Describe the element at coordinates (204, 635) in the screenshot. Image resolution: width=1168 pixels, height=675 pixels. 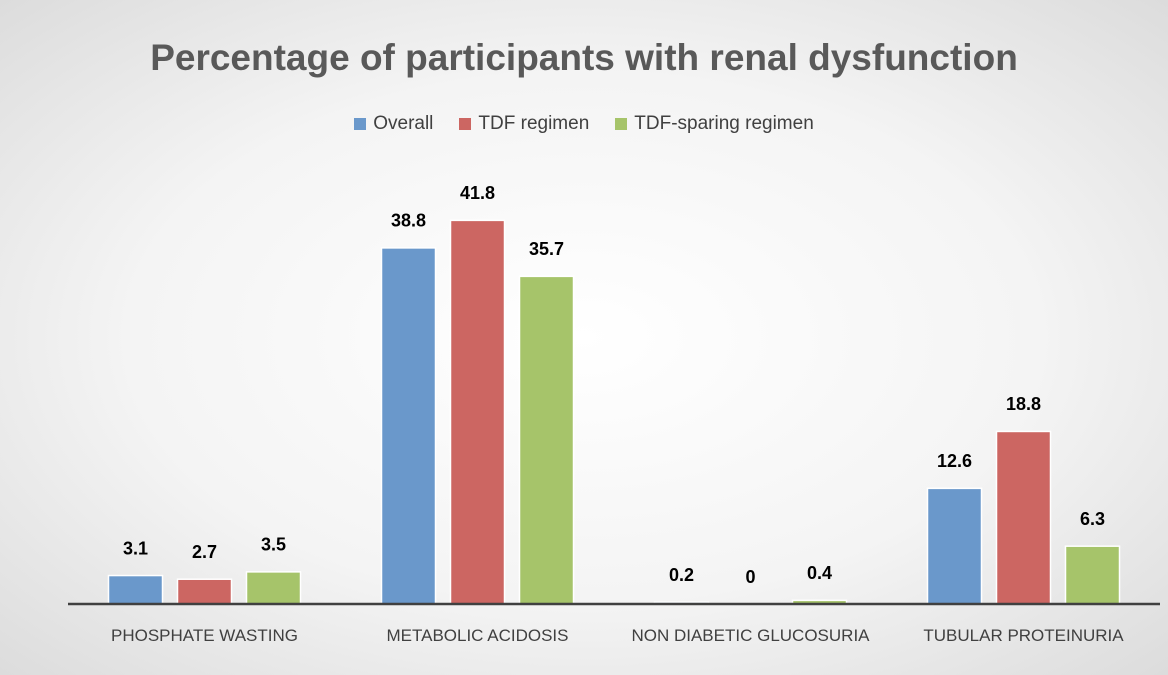
I see `x-tick-label: PHOSPHATE WASTING` at that location.